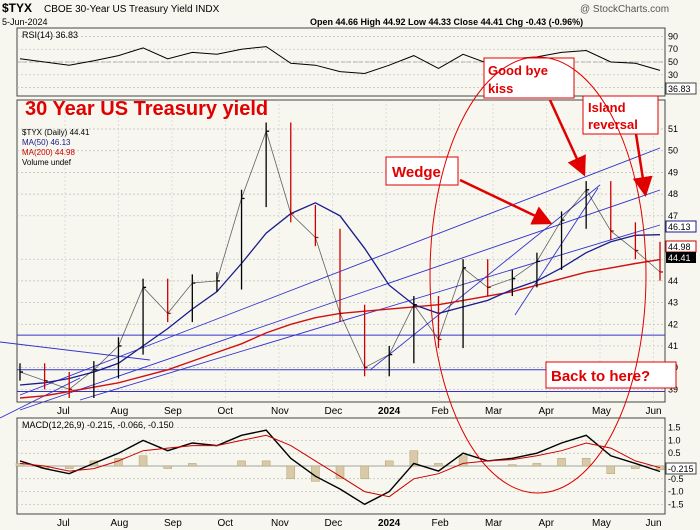  I want to click on month-label-bottom: Jul, so click(63, 523).